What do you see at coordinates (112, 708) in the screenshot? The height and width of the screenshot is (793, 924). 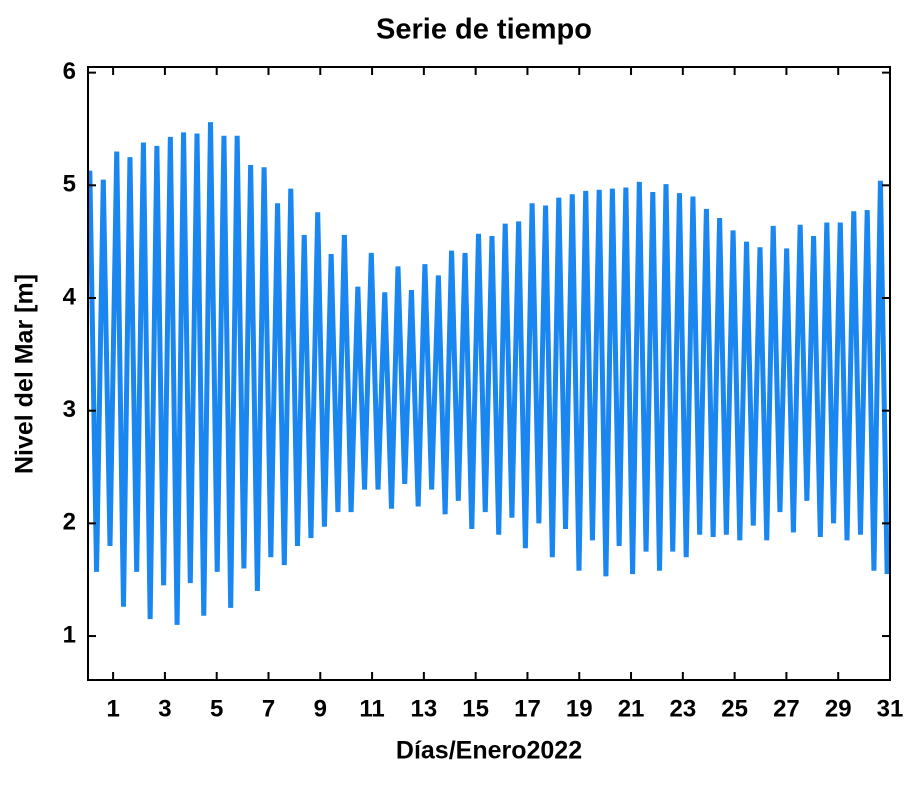 I see `x-tick-label: 1` at bounding box center [112, 708].